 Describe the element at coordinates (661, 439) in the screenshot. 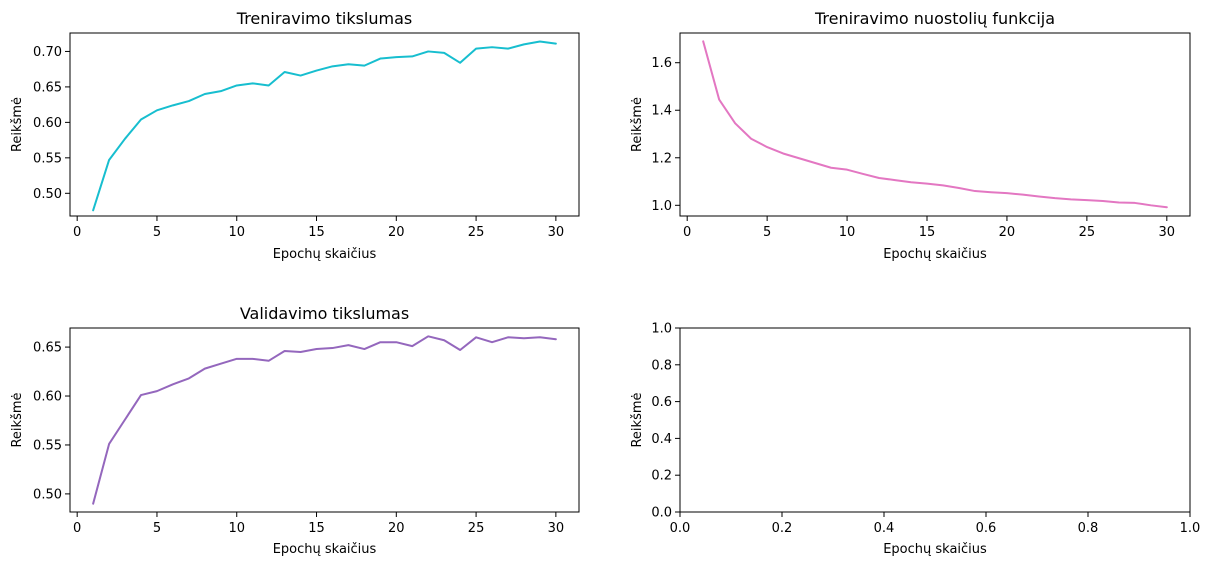

I see `y-tick-label: 0.4` at that location.